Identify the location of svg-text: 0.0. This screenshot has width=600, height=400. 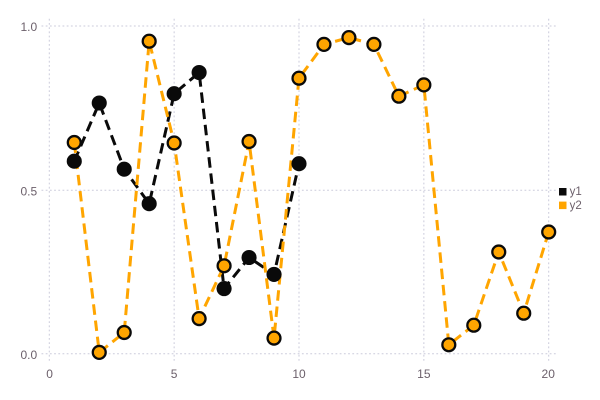
(29, 355).